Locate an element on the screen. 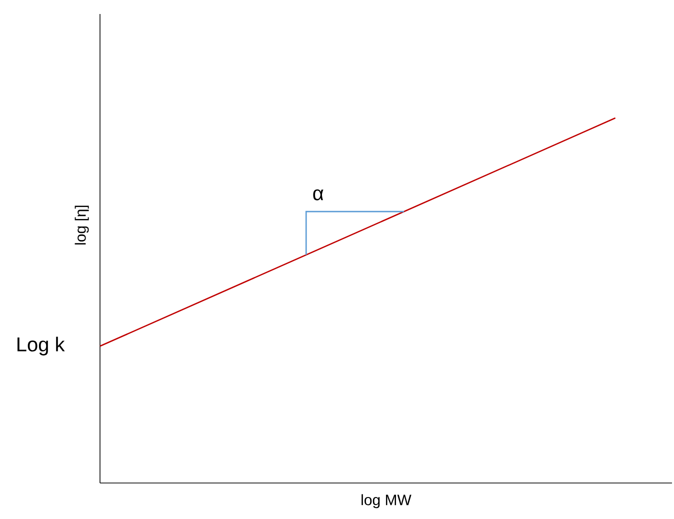 Image resolution: width=674 pixels, height=519 pixels. annotation: Log k is located at coordinates (41, 346).